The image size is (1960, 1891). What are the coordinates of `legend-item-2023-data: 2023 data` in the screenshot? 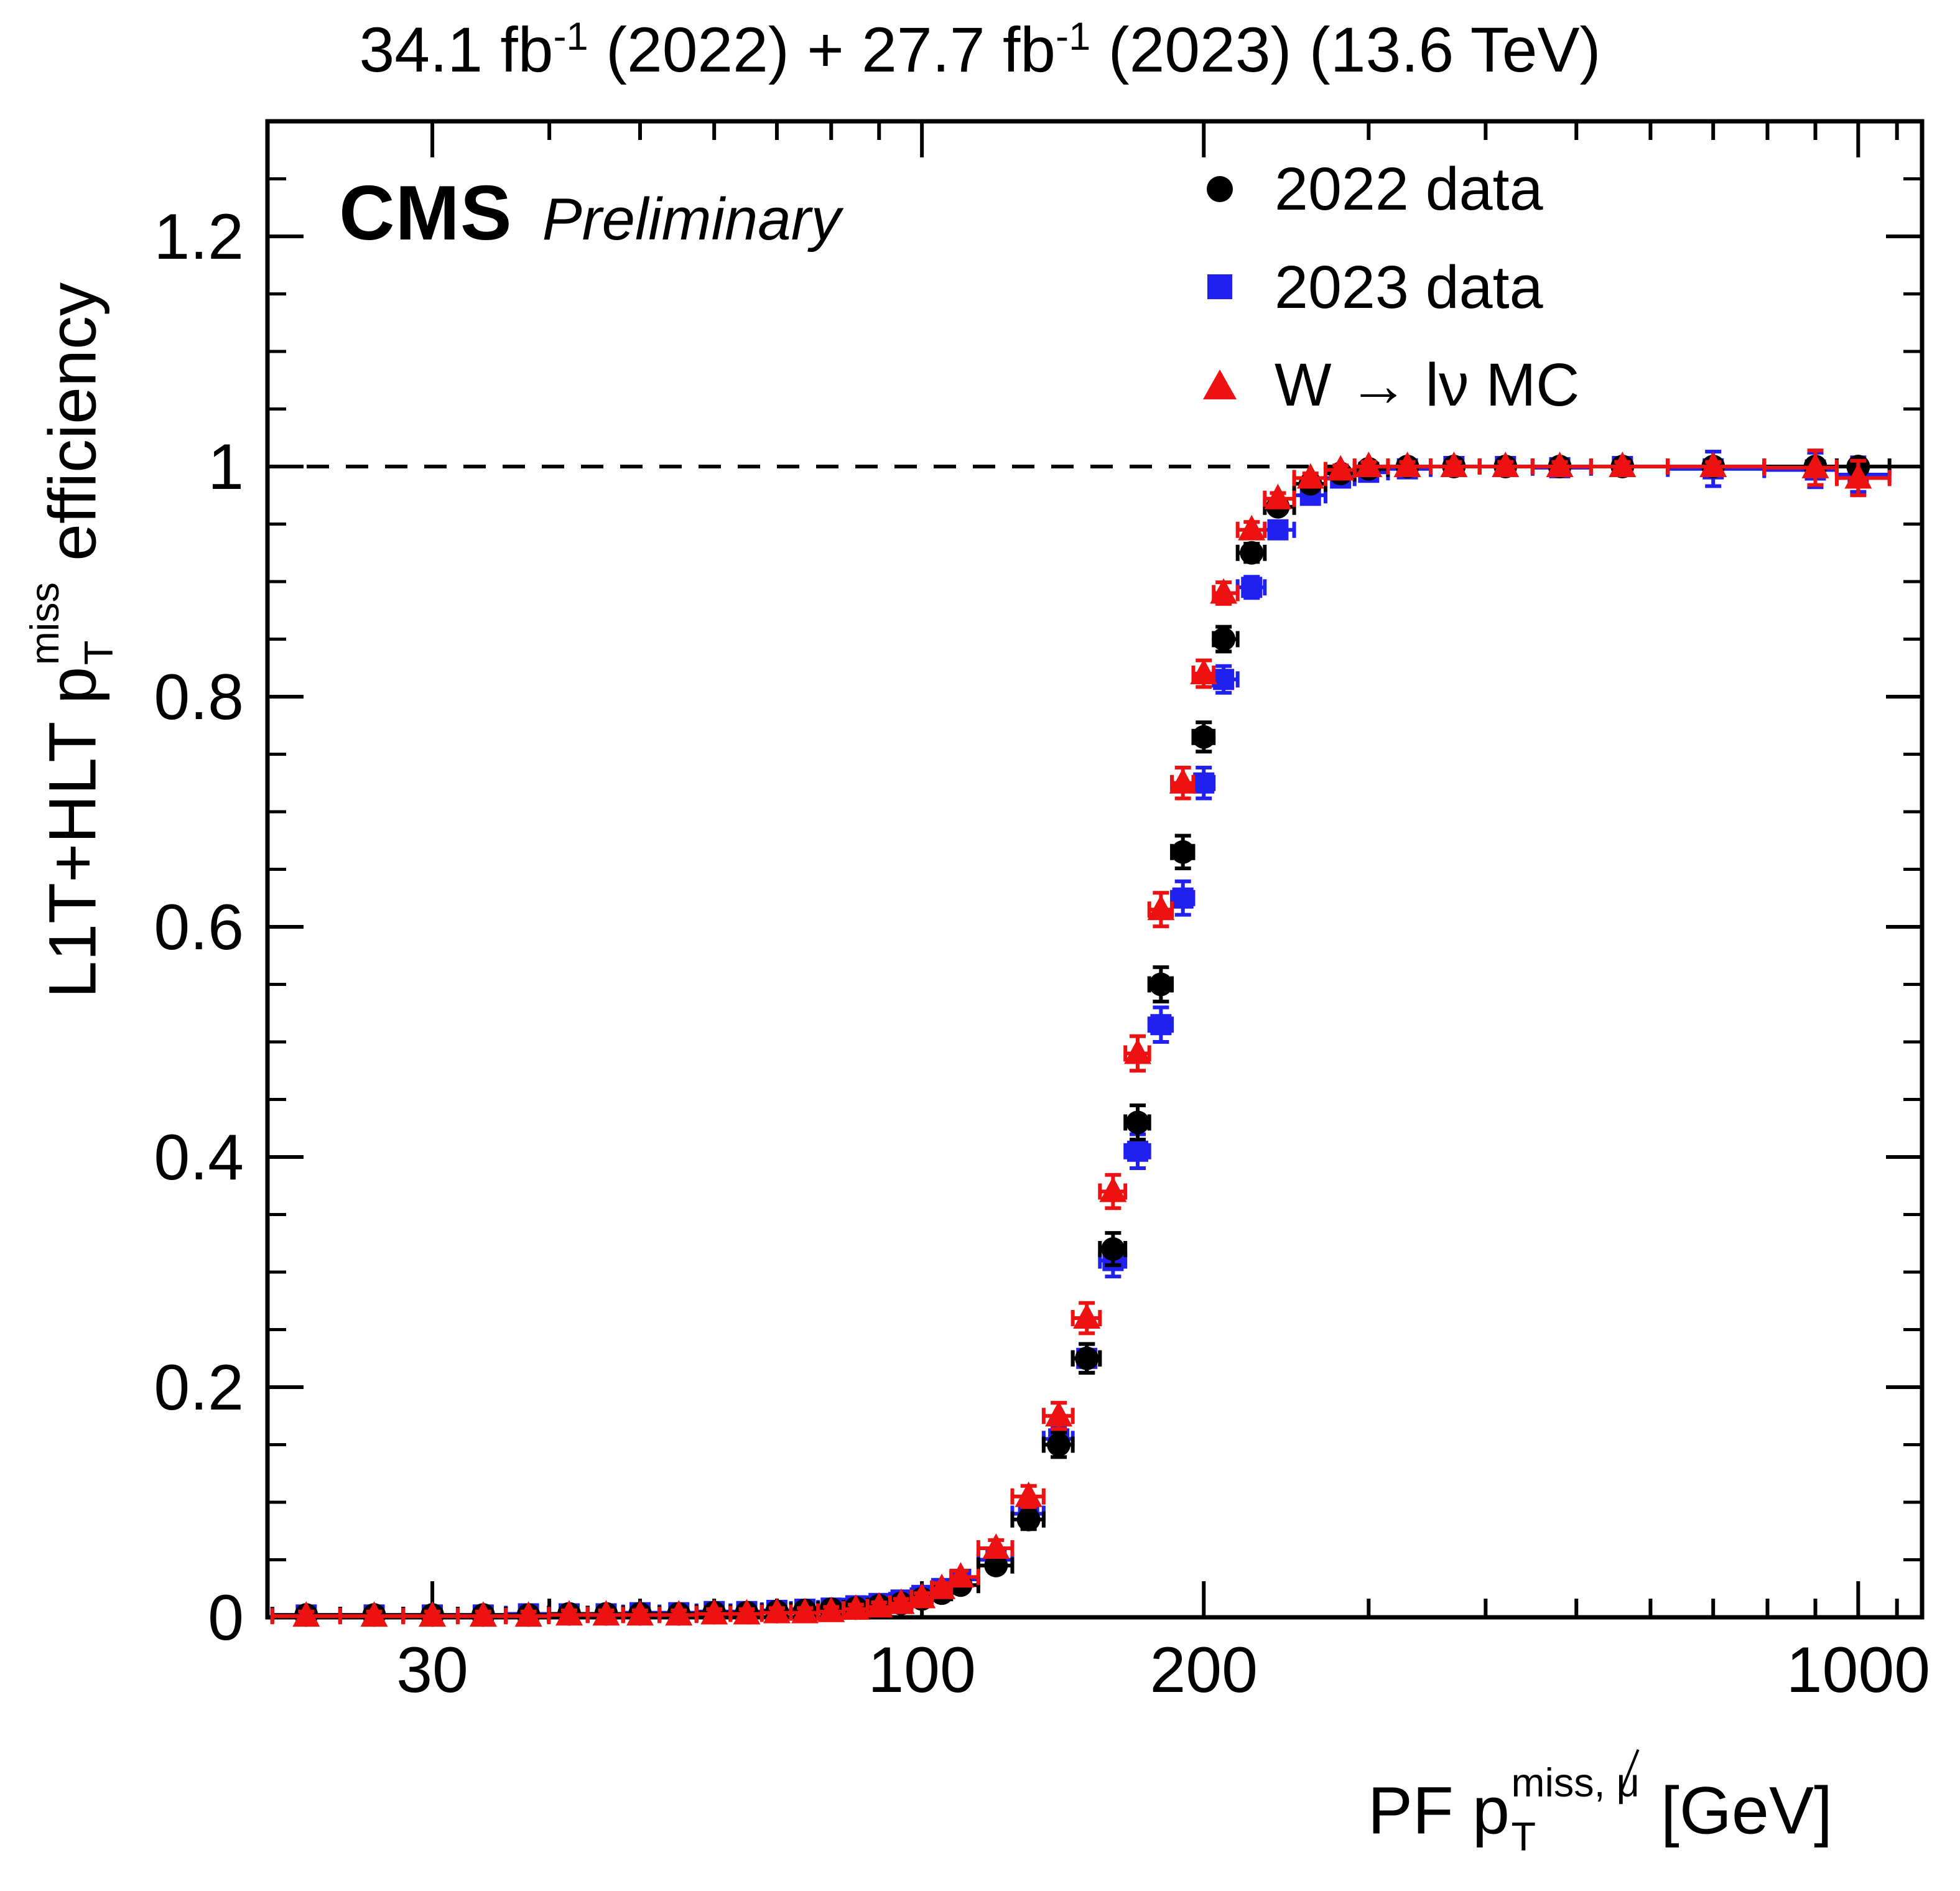 It's located at (1388, 287).